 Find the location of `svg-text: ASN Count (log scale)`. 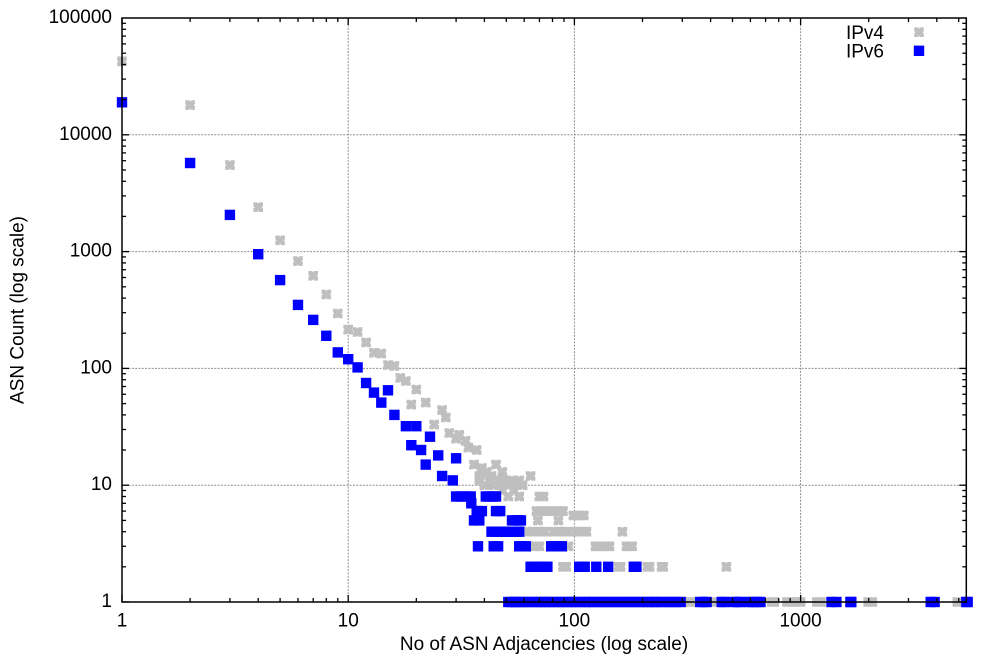

svg-text: ASN Count (log scale) is located at coordinates (18, 310).